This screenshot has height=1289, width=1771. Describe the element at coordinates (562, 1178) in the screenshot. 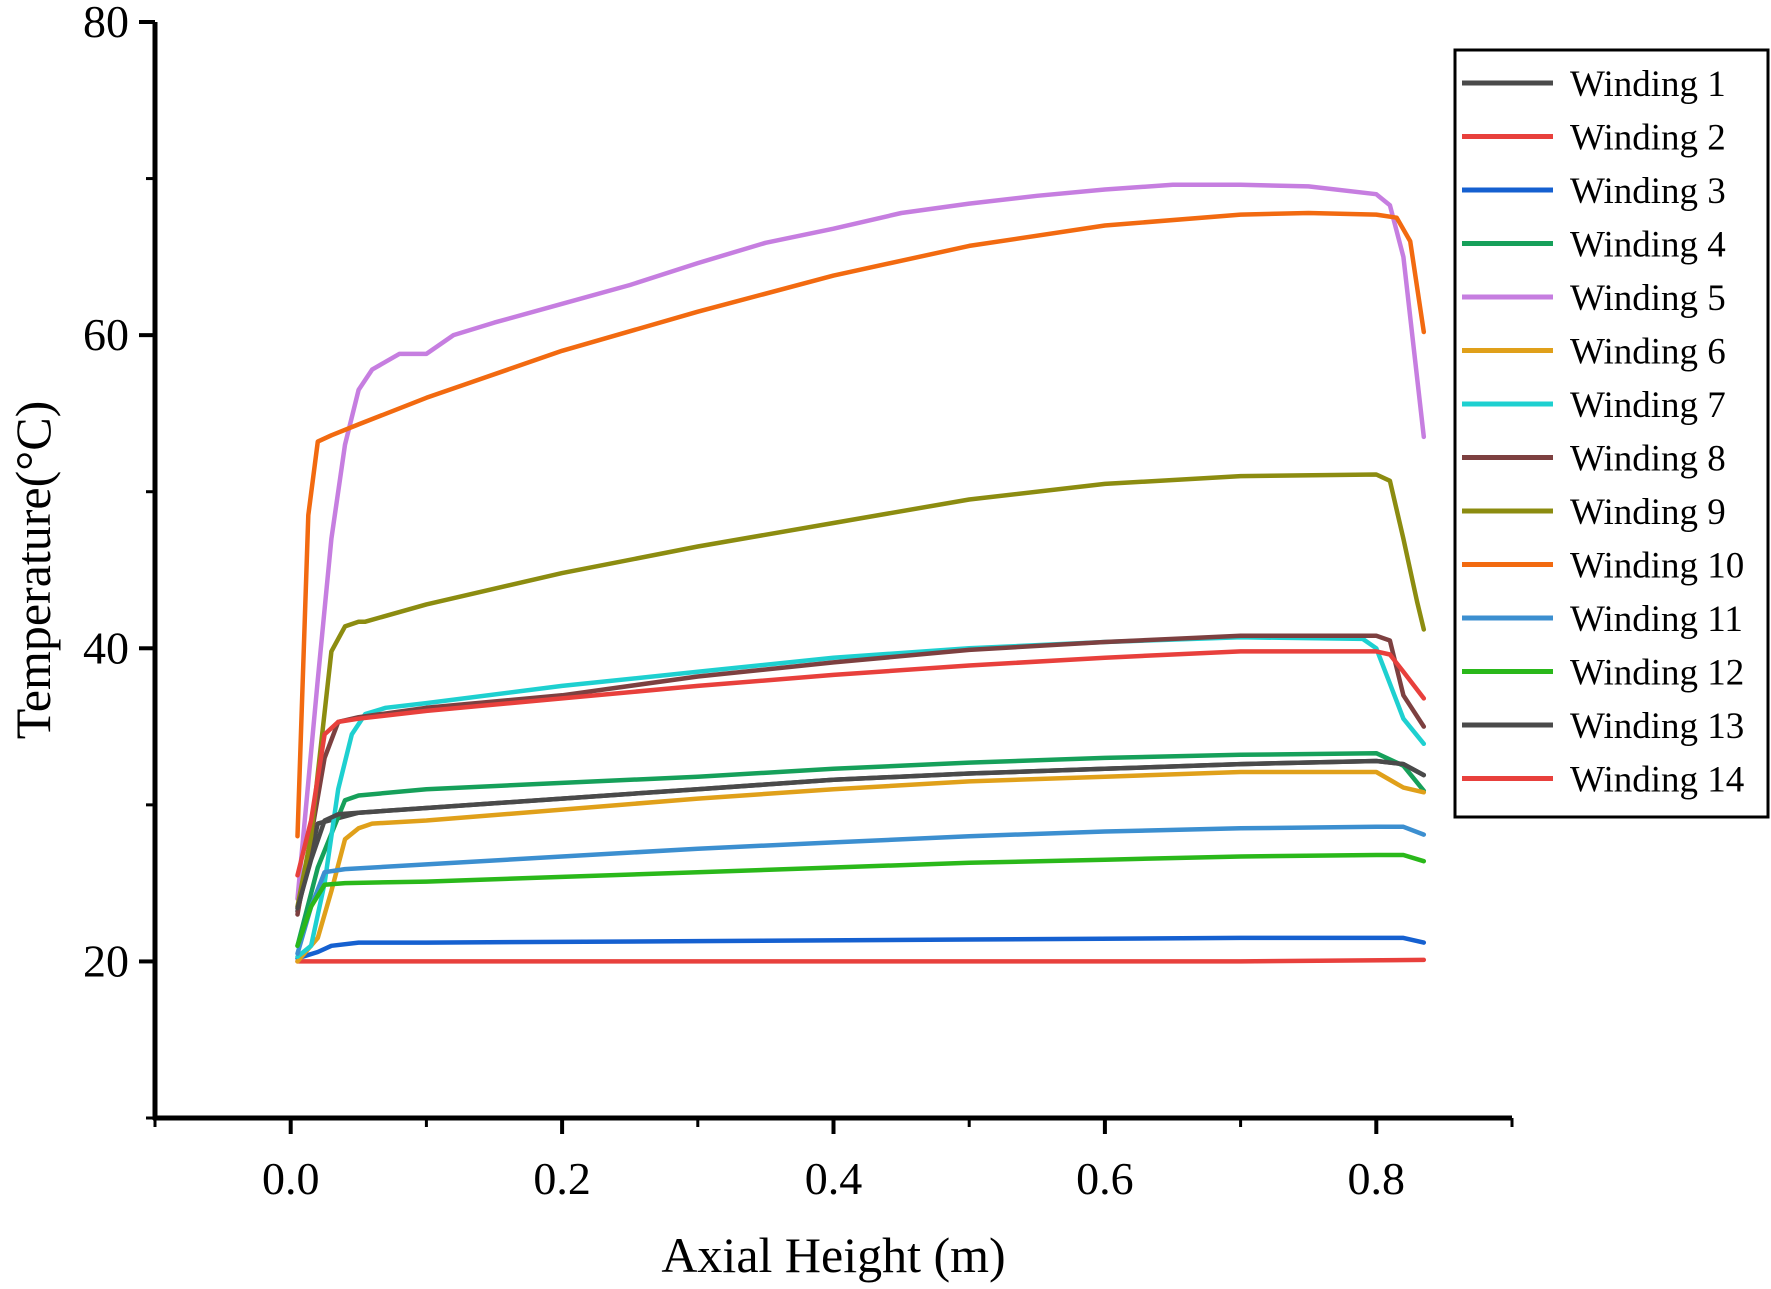

I see `x-tick-label: 0.2` at that location.